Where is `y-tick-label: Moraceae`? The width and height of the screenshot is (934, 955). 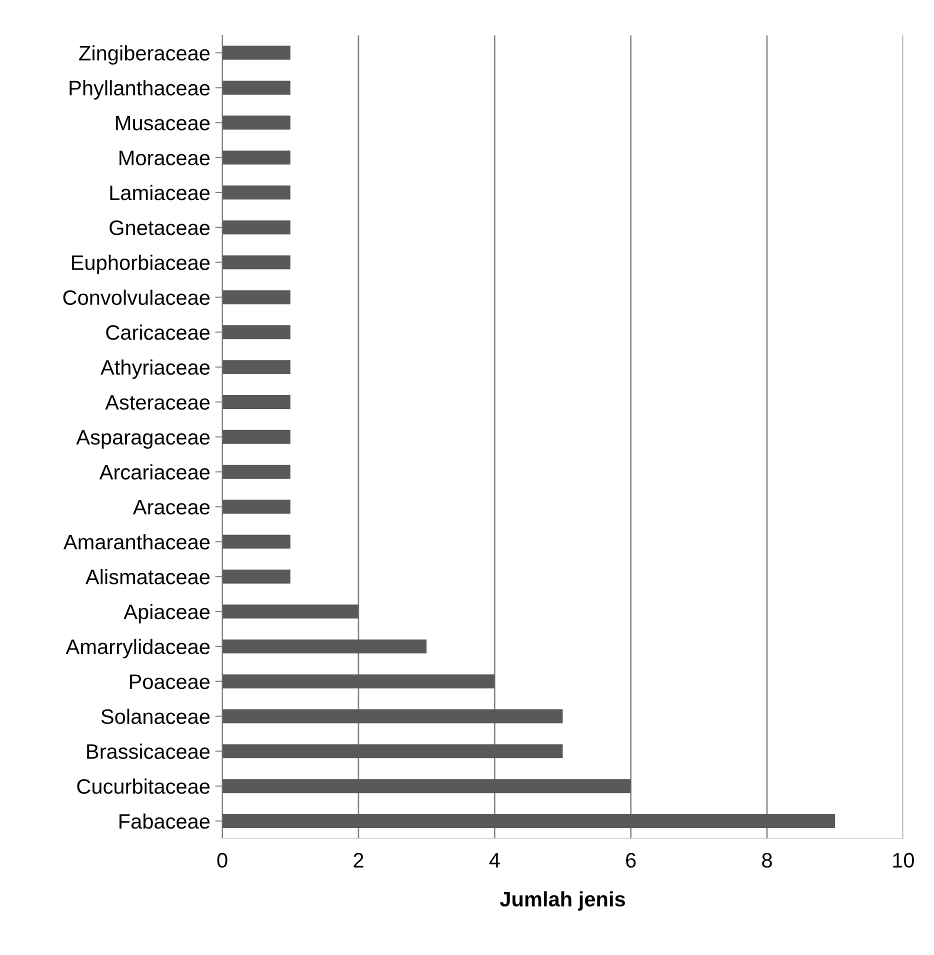
y-tick-label: Moraceae is located at coordinates (165, 158).